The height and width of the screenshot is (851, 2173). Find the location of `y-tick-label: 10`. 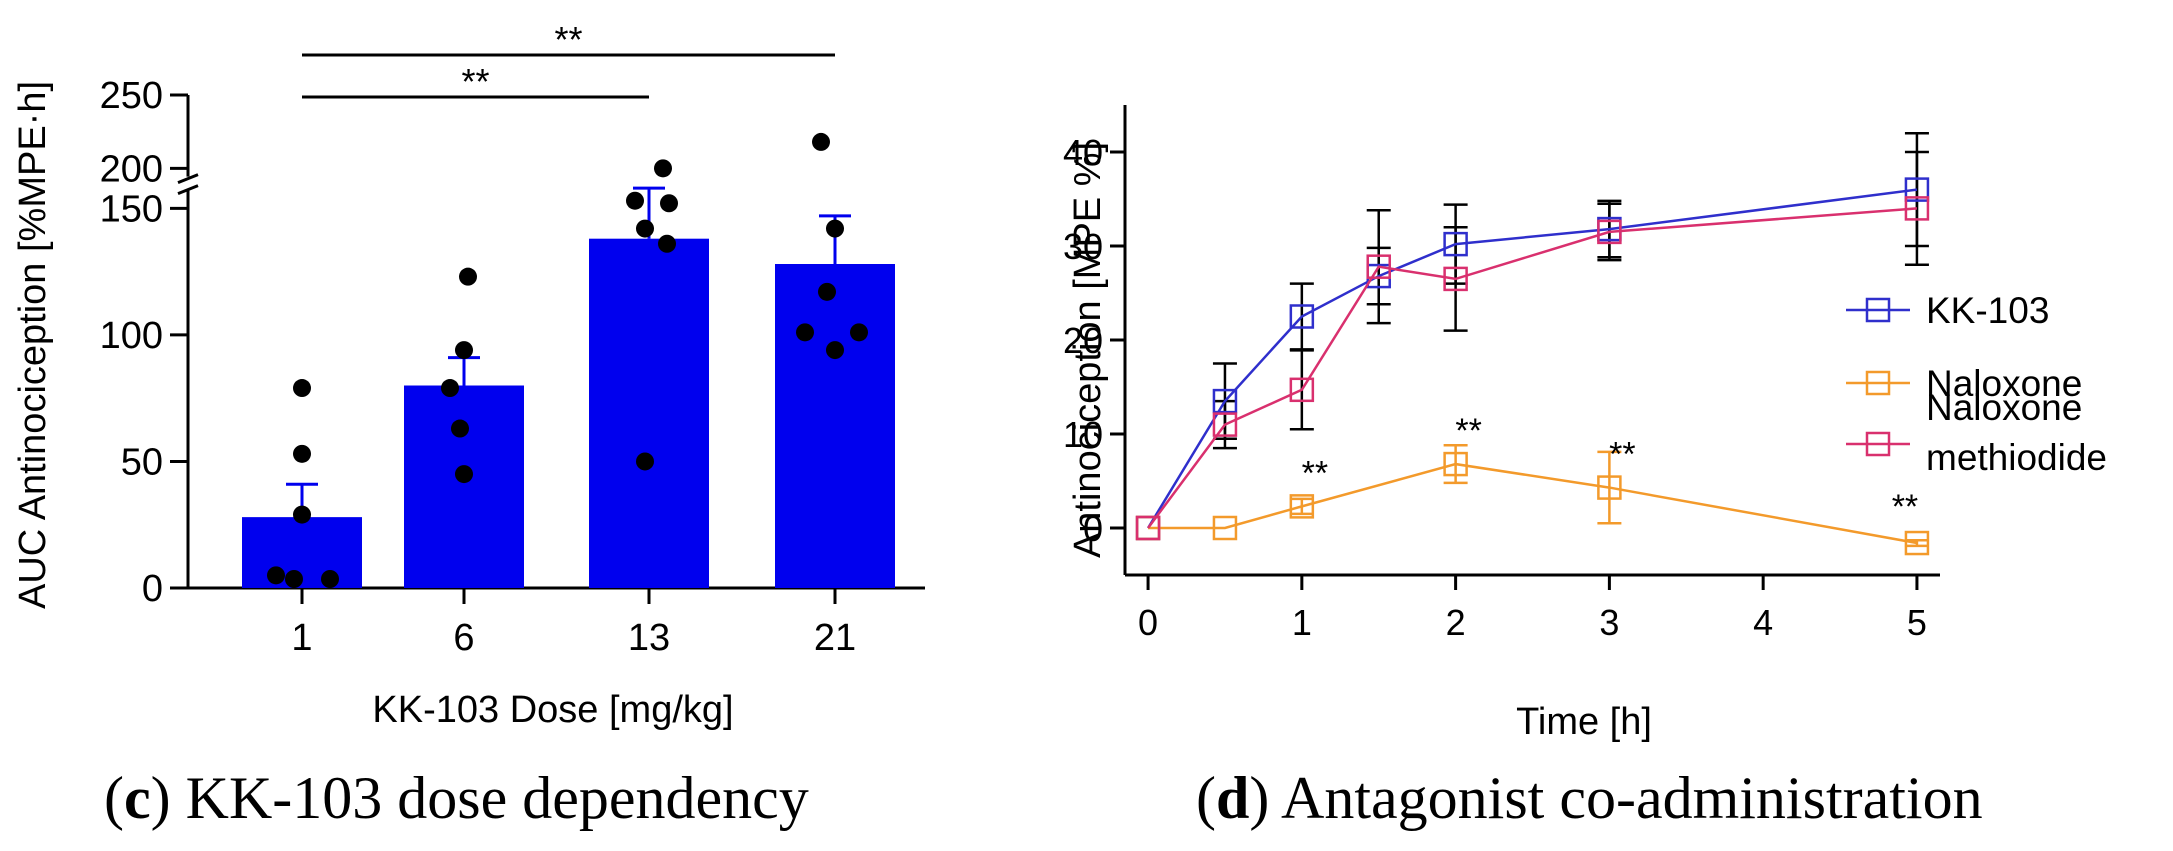

y-tick-label: 10 is located at coordinates (1083, 434).